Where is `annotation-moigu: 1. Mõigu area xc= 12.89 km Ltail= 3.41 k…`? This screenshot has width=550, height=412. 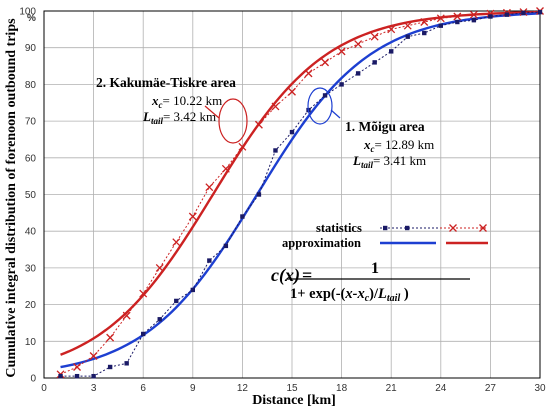 annotation-moigu: 1. Mõigu area xc= 12.89 km Ltail= 3.41 k… is located at coordinates (370, 128).